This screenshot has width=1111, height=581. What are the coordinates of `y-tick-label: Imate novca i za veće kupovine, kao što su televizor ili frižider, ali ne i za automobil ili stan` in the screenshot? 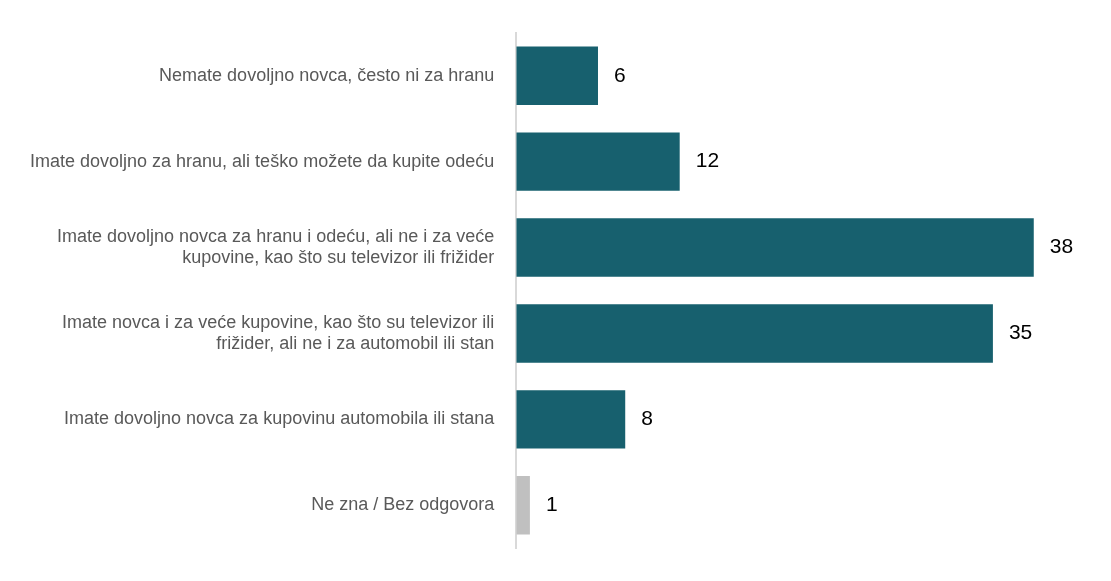 It's located at (278, 332).